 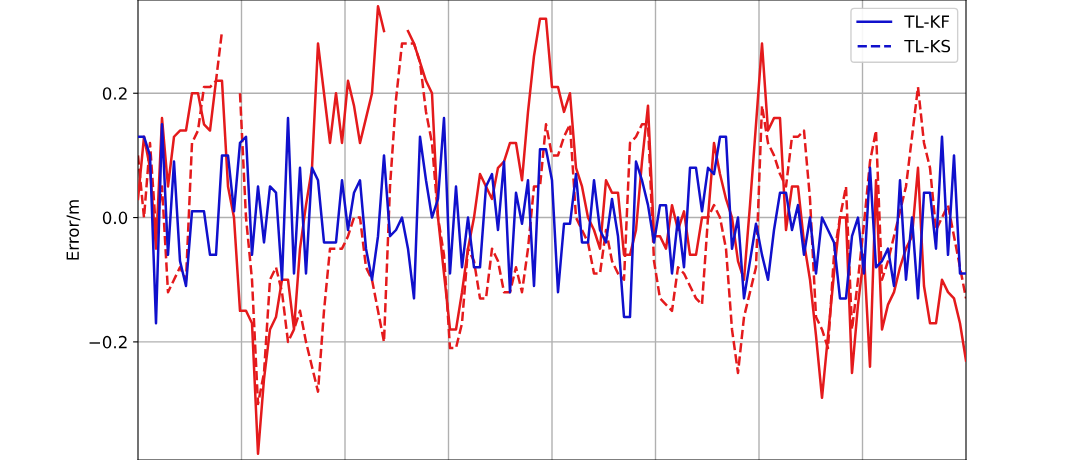 What do you see at coordinates (108, 342) in the screenshot?
I see `y-tick-label: −0.2` at bounding box center [108, 342].